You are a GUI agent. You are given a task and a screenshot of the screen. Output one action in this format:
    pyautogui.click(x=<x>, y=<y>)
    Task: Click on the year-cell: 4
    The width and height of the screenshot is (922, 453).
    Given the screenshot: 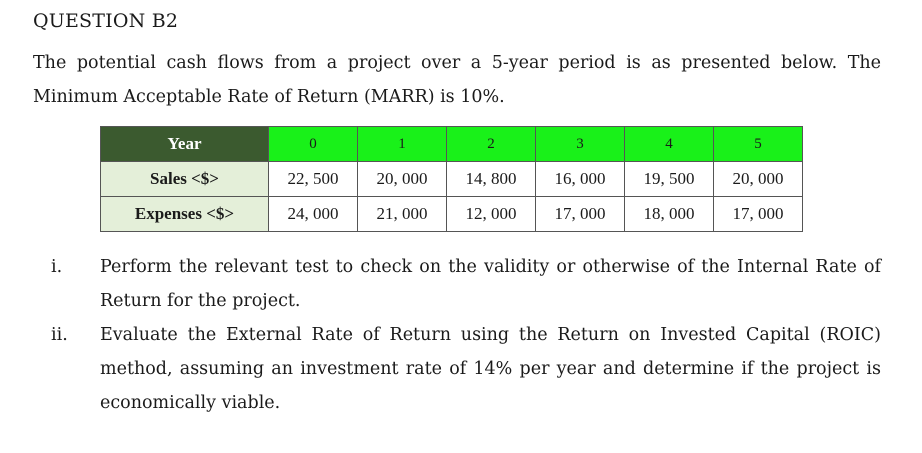 What is the action you would take?
    pyautogui.click(x=669, y=144)
    